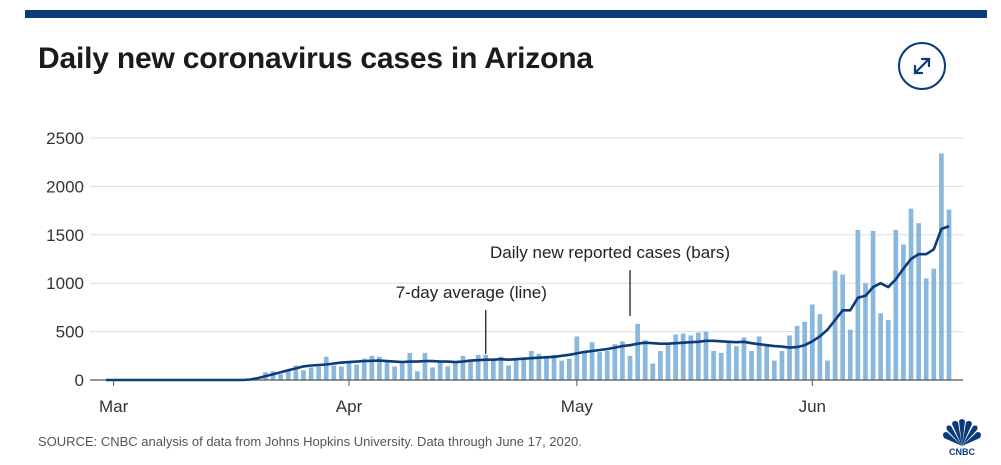 Image resolution: width=1001 pixels, height=465 pixels. Describe the element at coordinates (315, 58) in the screenshot. I see `chart-title: Daily new coronavirus cases in Arizona` at that location.